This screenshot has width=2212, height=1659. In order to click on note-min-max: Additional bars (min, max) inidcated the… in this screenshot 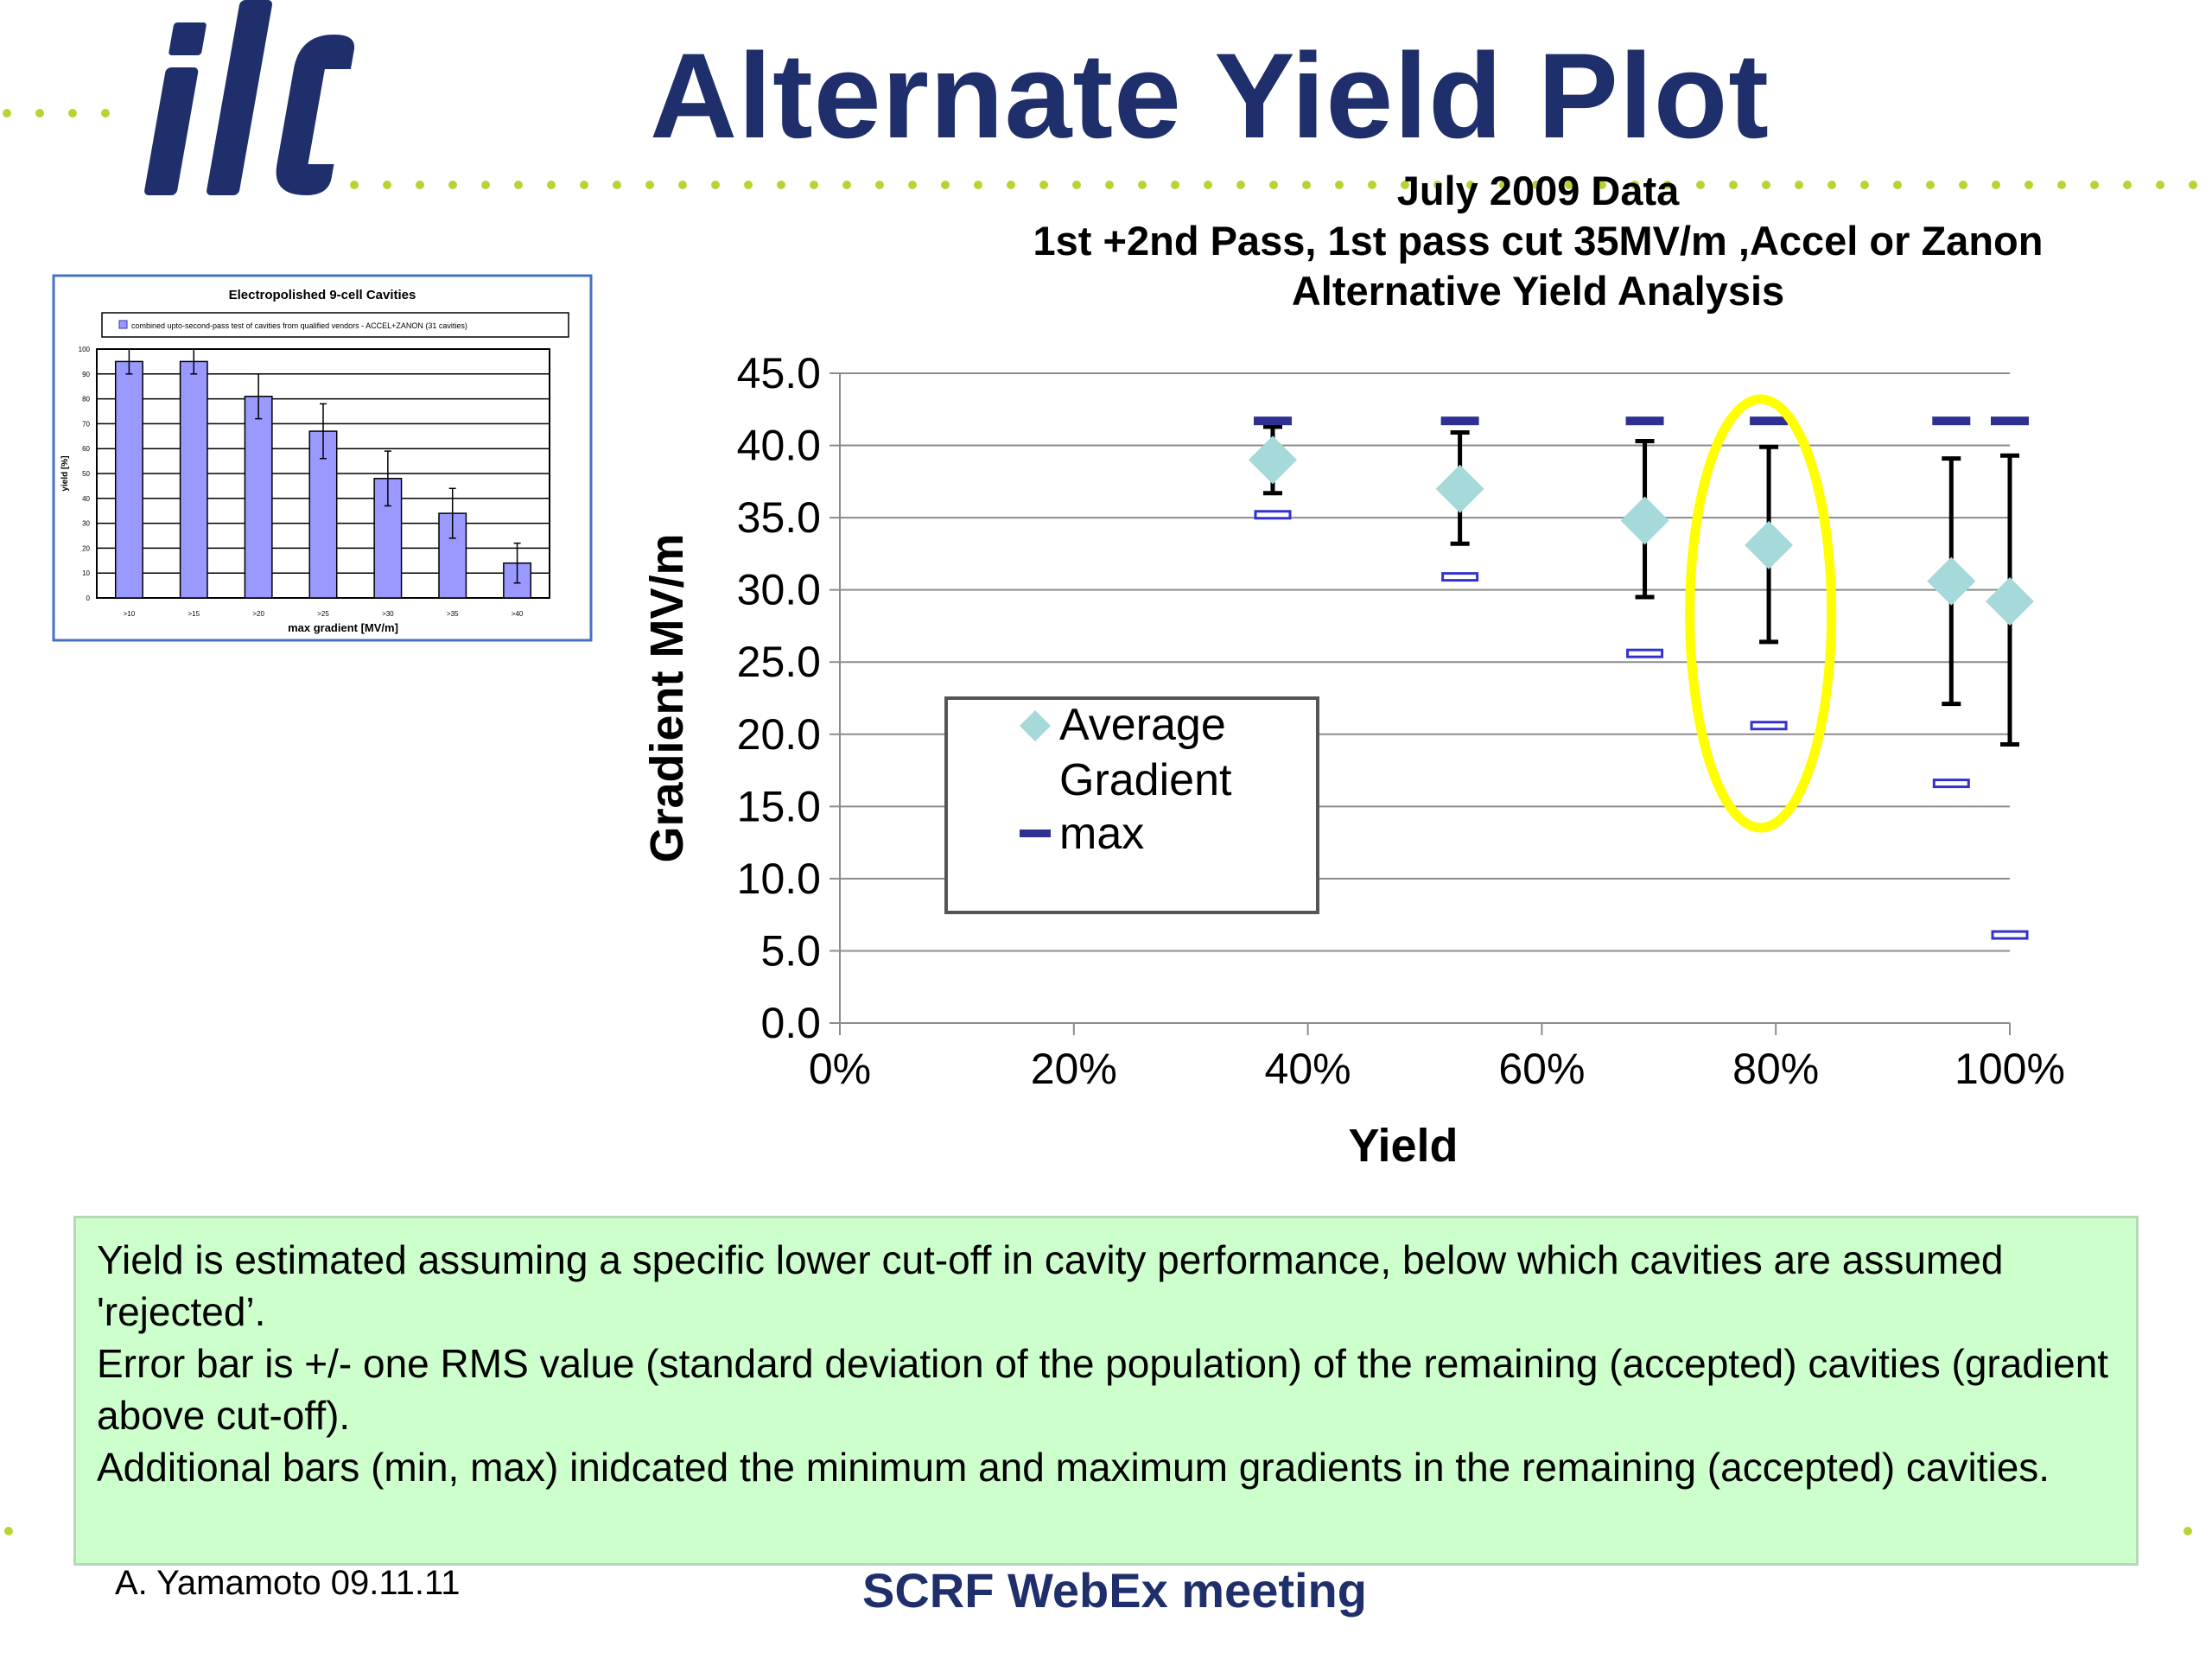, I will do `click(1073, 1467)`.